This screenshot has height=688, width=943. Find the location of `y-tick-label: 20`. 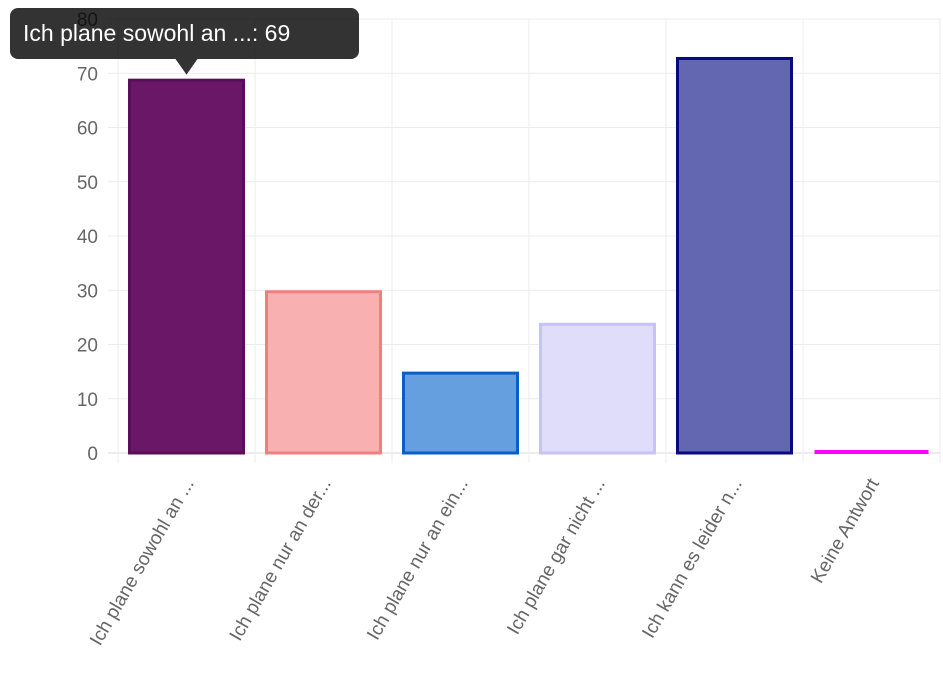

y-tick-label: 20 is located at coordinates (87, 346).